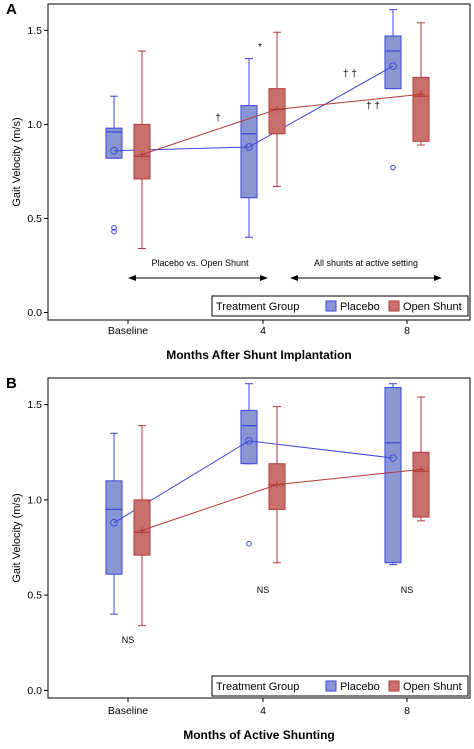 This screenshot has width=474, height=749. Describe the element at coordinates (37, 548) in the screenshot. I see `panel-b-y-ticks: 0.0 0.5 1.0 1.5` at that location.